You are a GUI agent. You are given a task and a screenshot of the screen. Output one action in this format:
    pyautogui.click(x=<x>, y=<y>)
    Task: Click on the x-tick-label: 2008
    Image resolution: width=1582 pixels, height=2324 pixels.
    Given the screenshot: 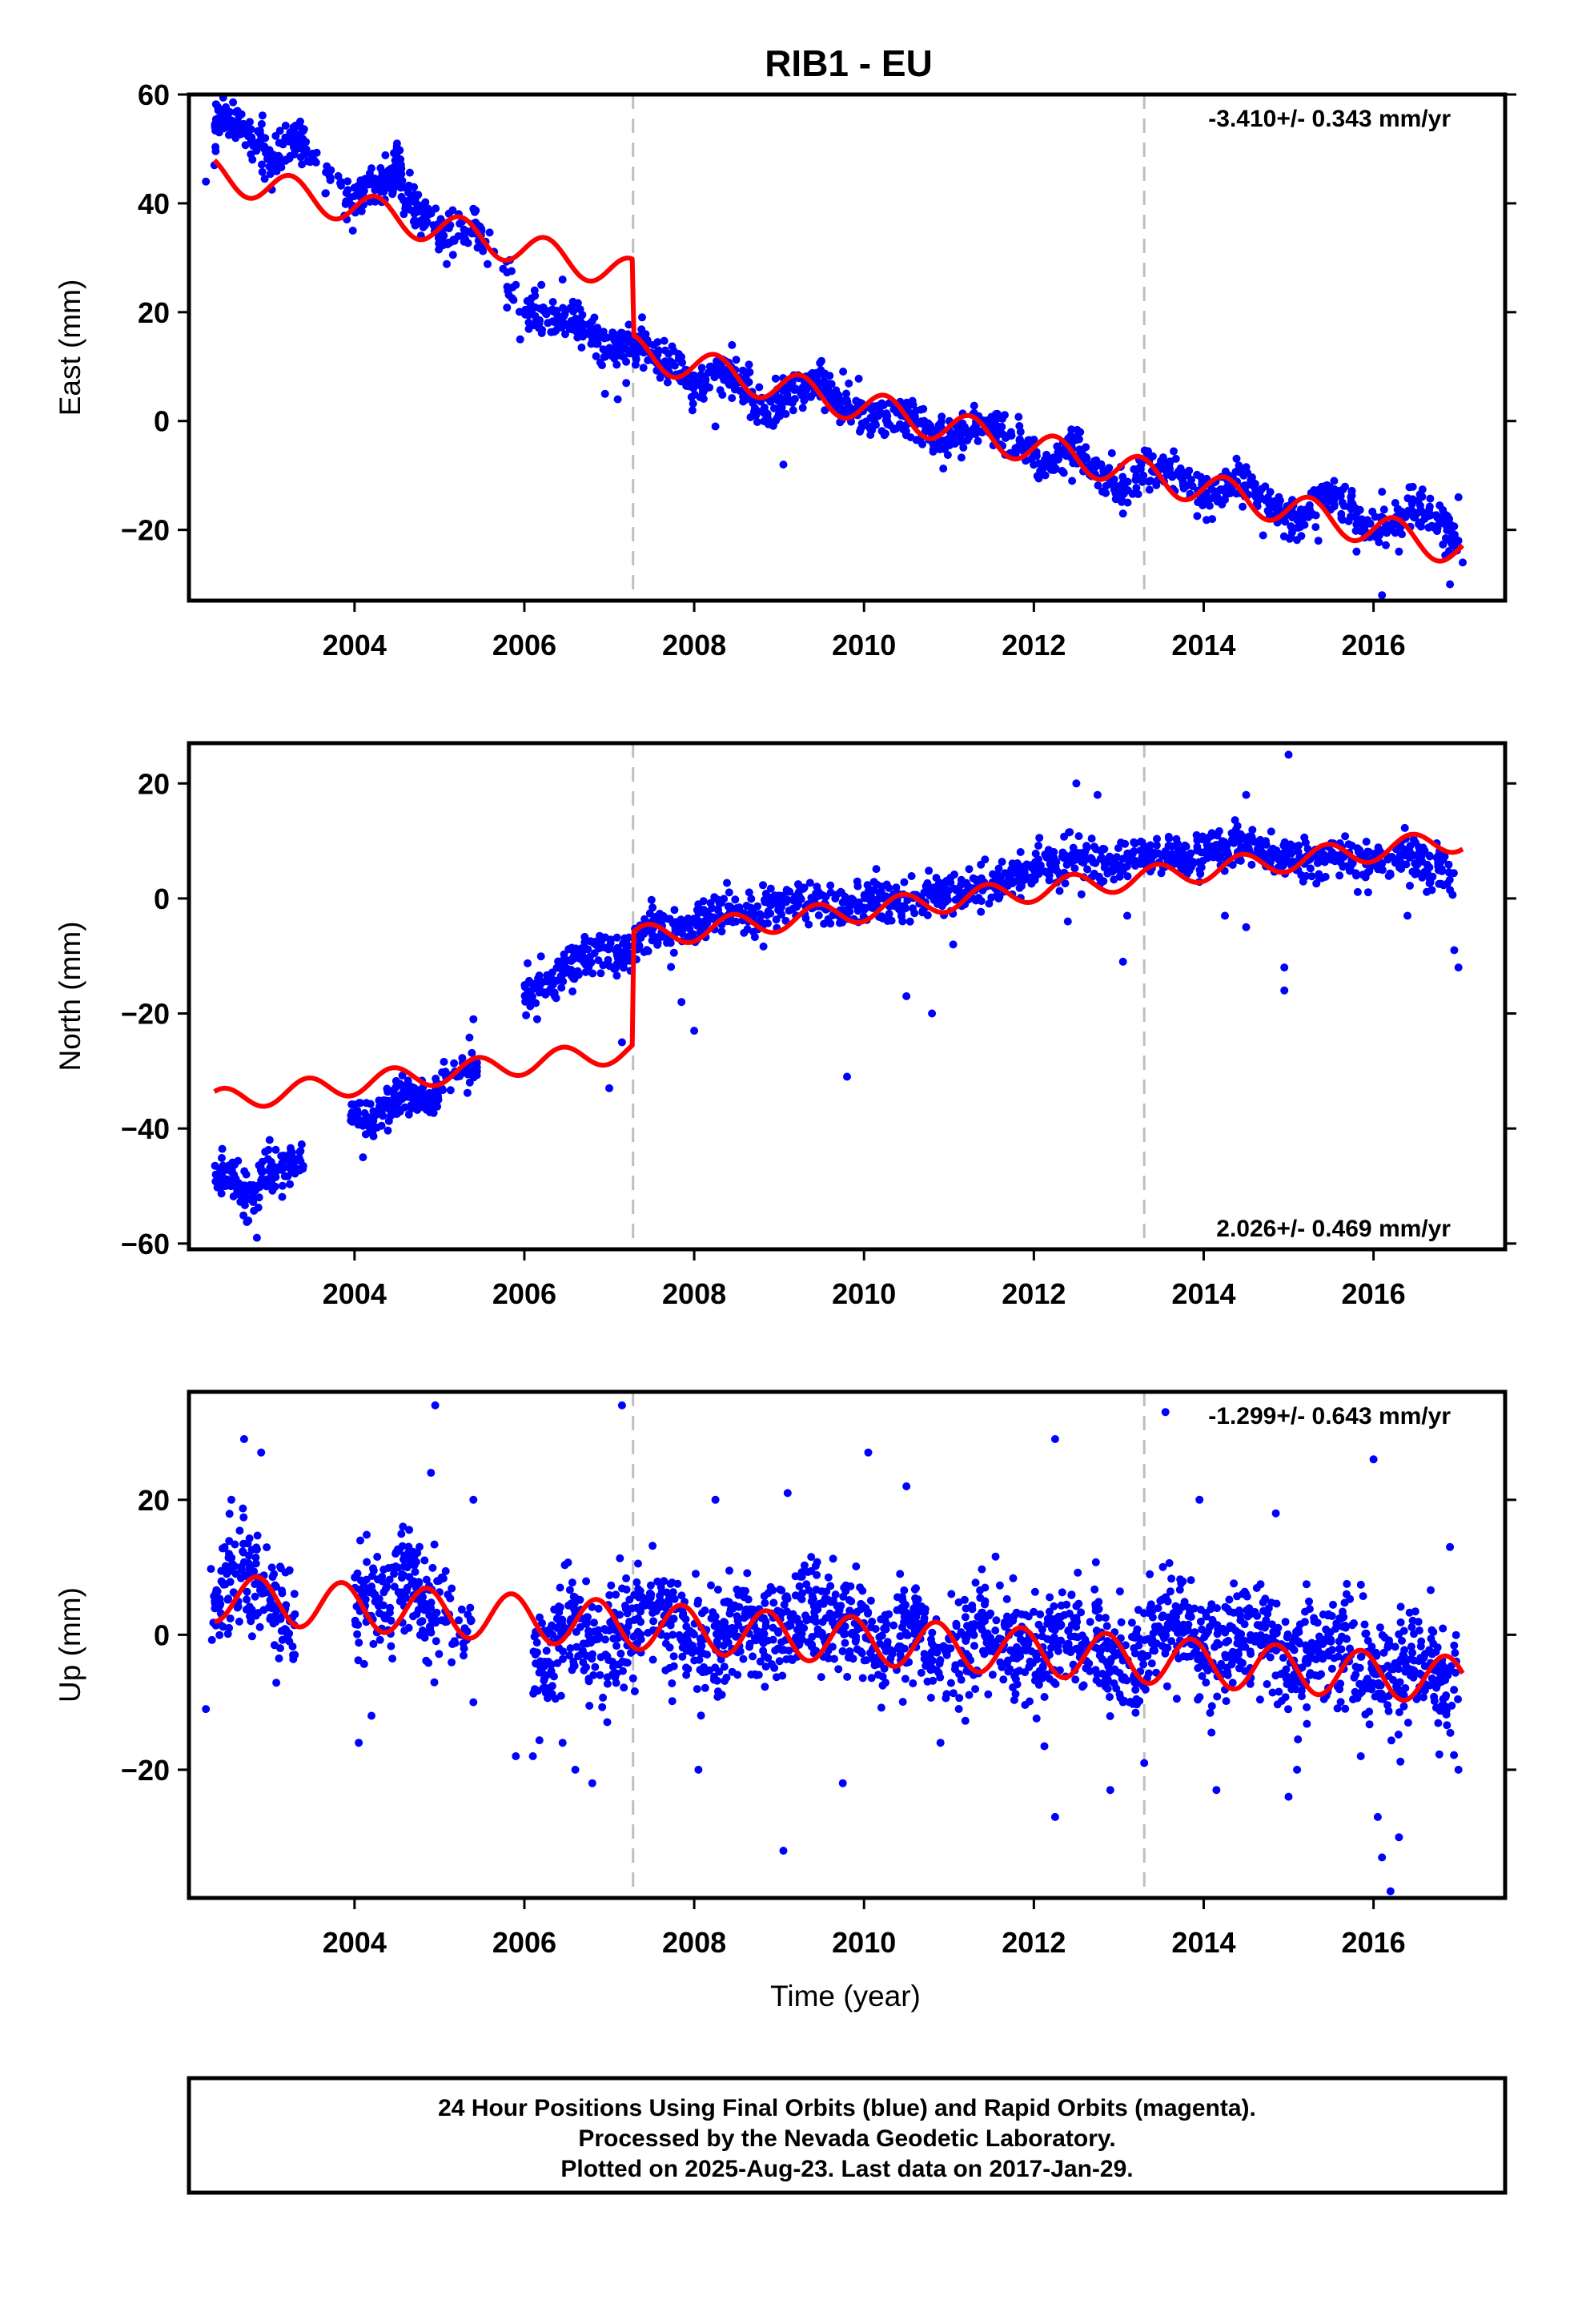 What is the action you would take?
    pyautogui.click(x=694, y=1294)
    